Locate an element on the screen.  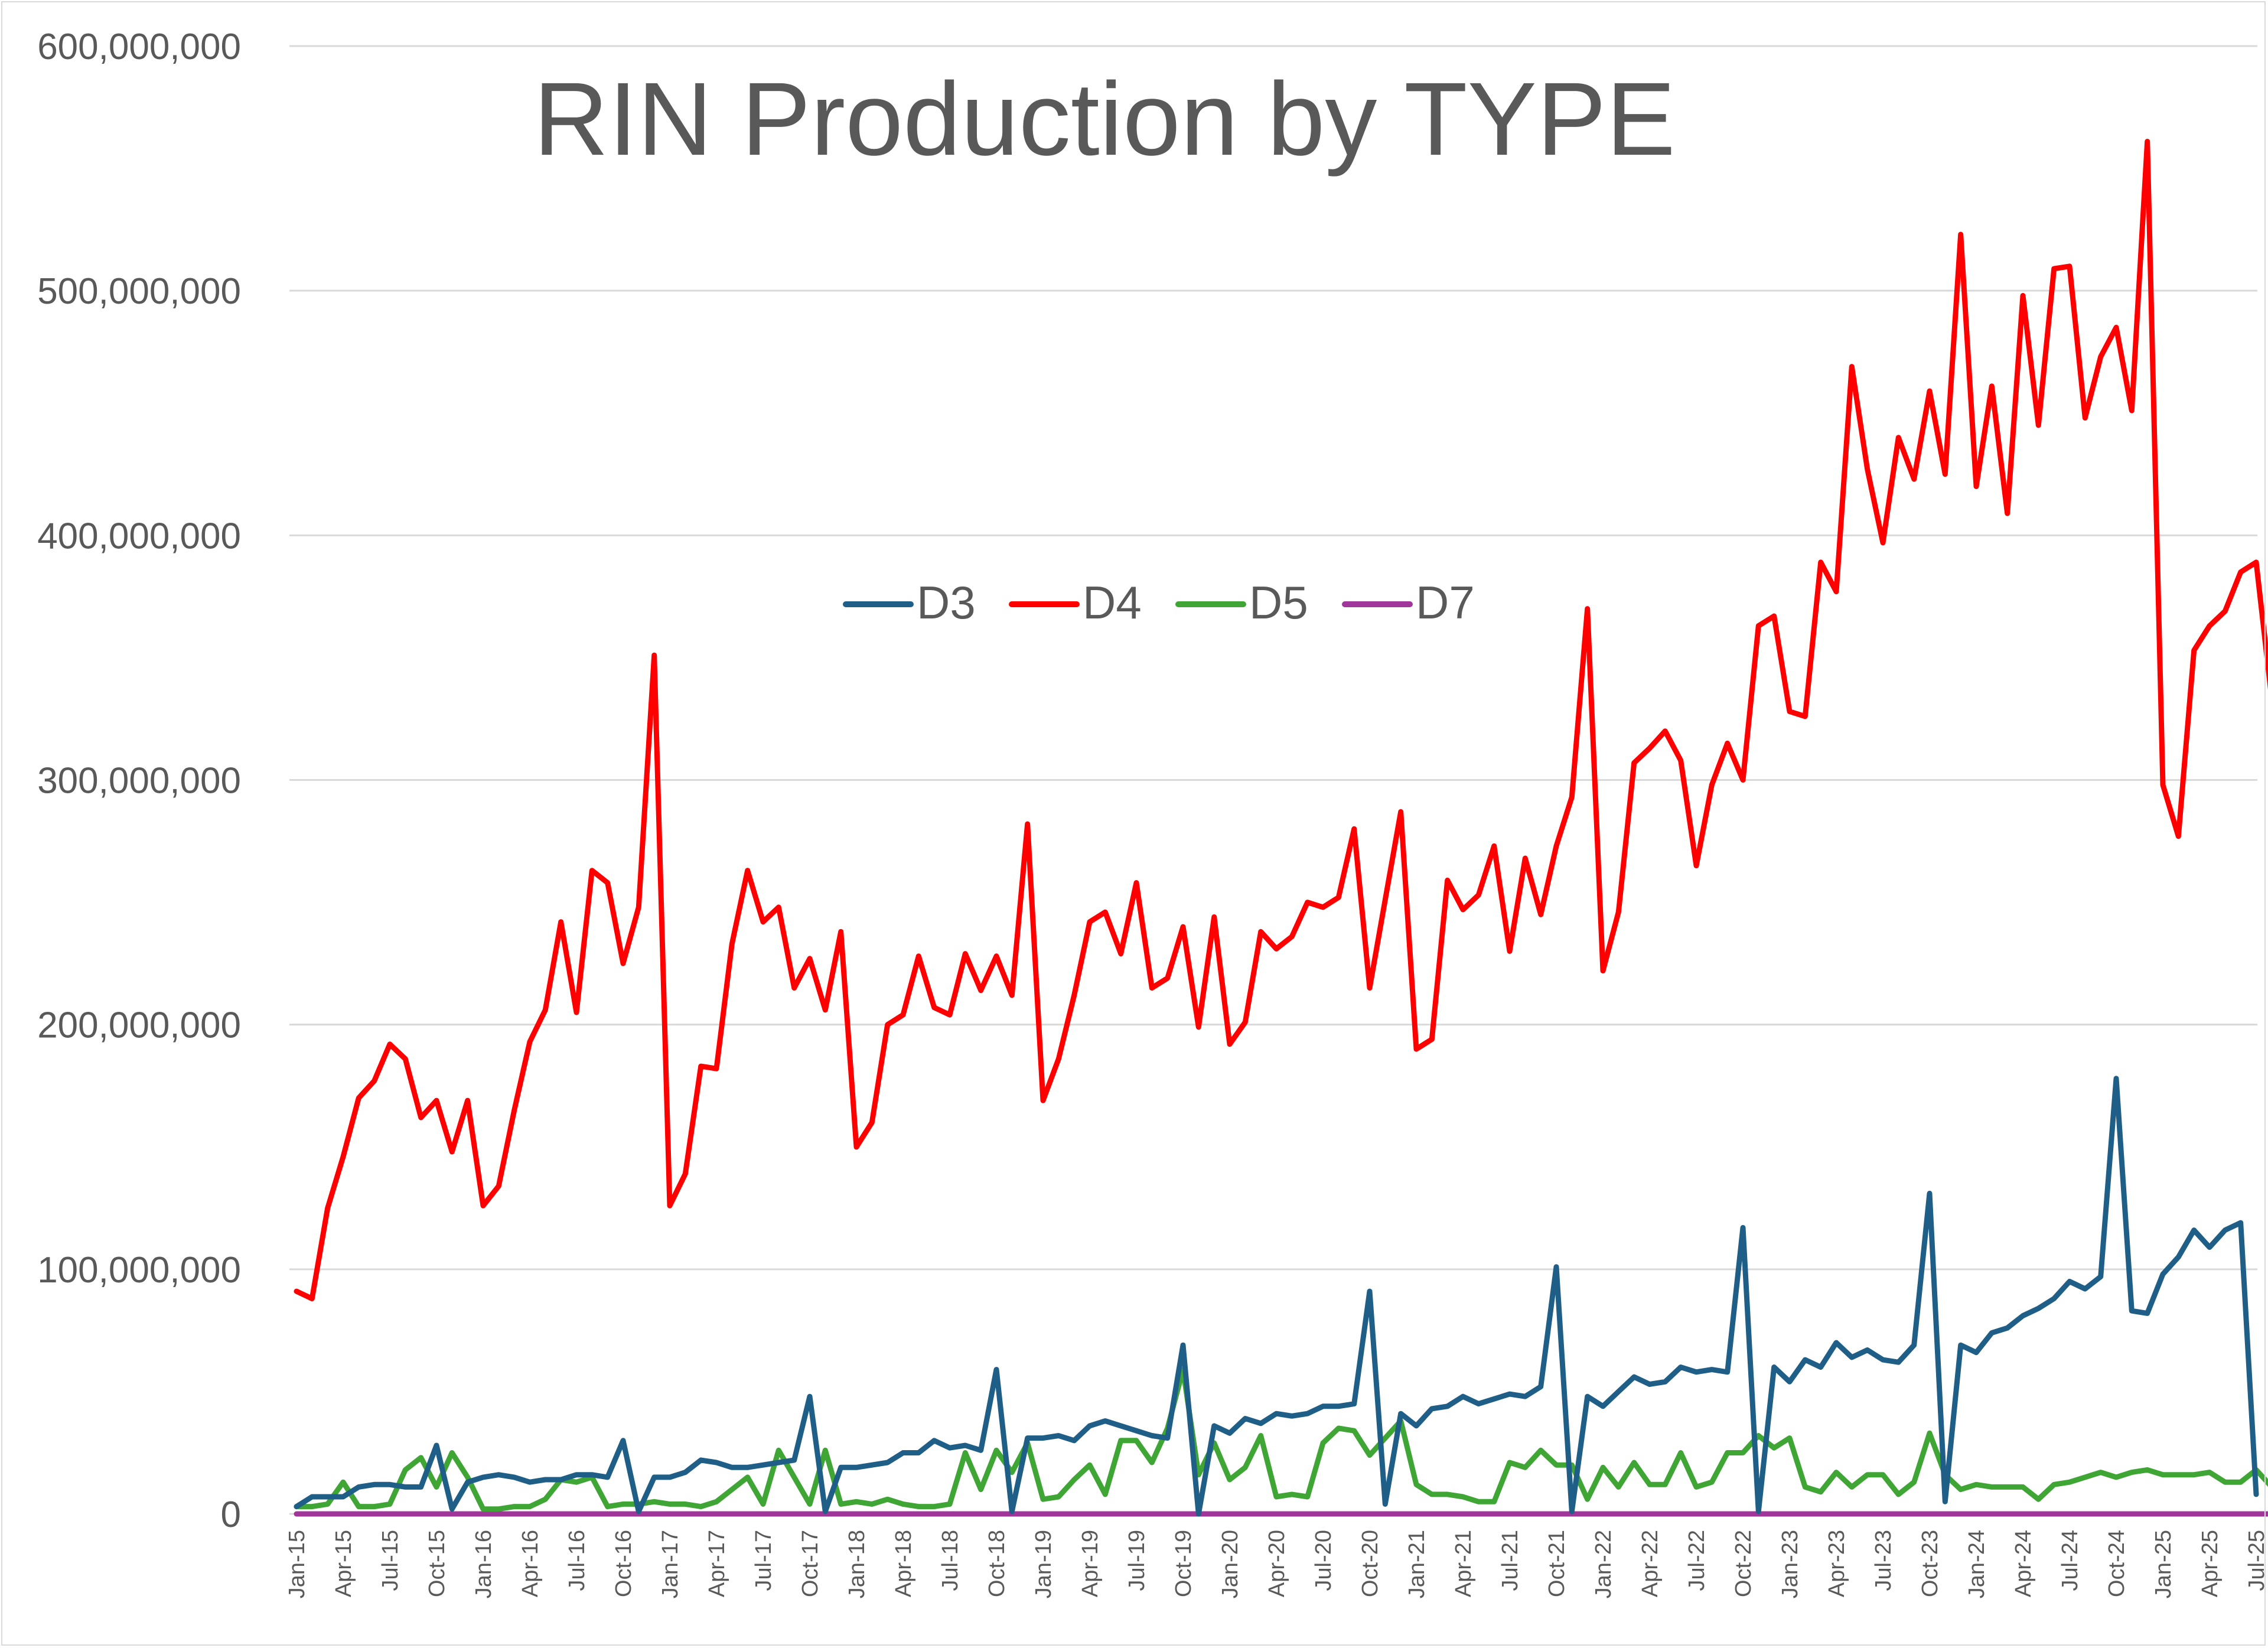
x-tick-label: Jan-16 is located at coordinates (483, 1564).